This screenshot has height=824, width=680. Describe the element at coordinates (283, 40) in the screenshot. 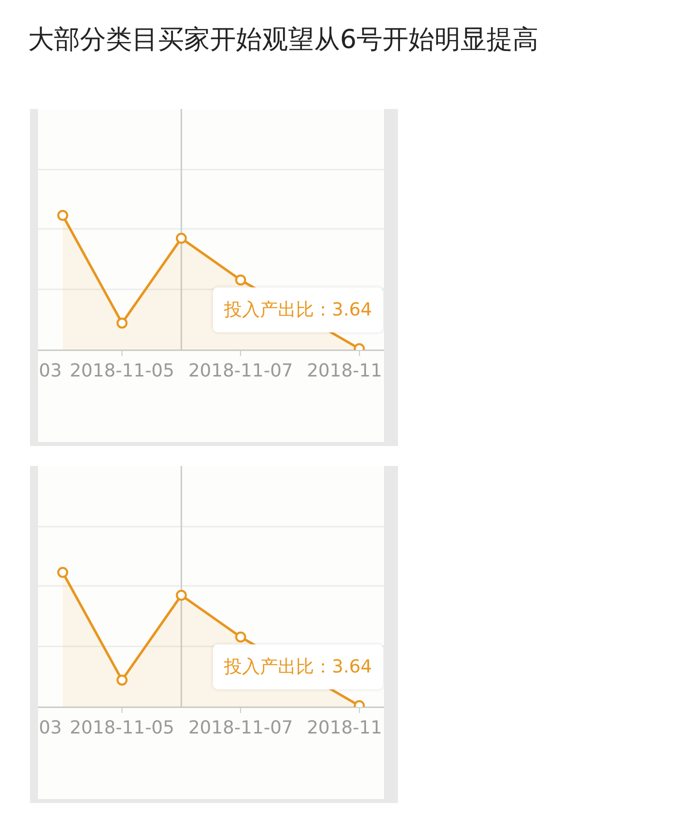

I see `chart-title: 大部分类目买家开始观望从6号开始明显提高` at that location.